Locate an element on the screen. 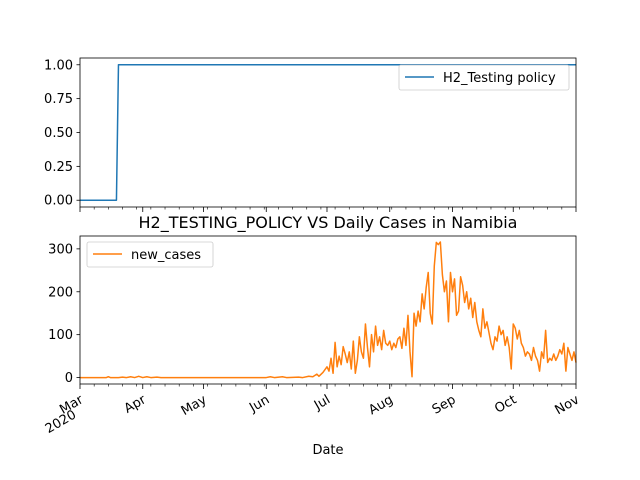 This screenshot has width=640, height=480. top-legend-label: H2_Testing policy is located at coordinates (499, 78).